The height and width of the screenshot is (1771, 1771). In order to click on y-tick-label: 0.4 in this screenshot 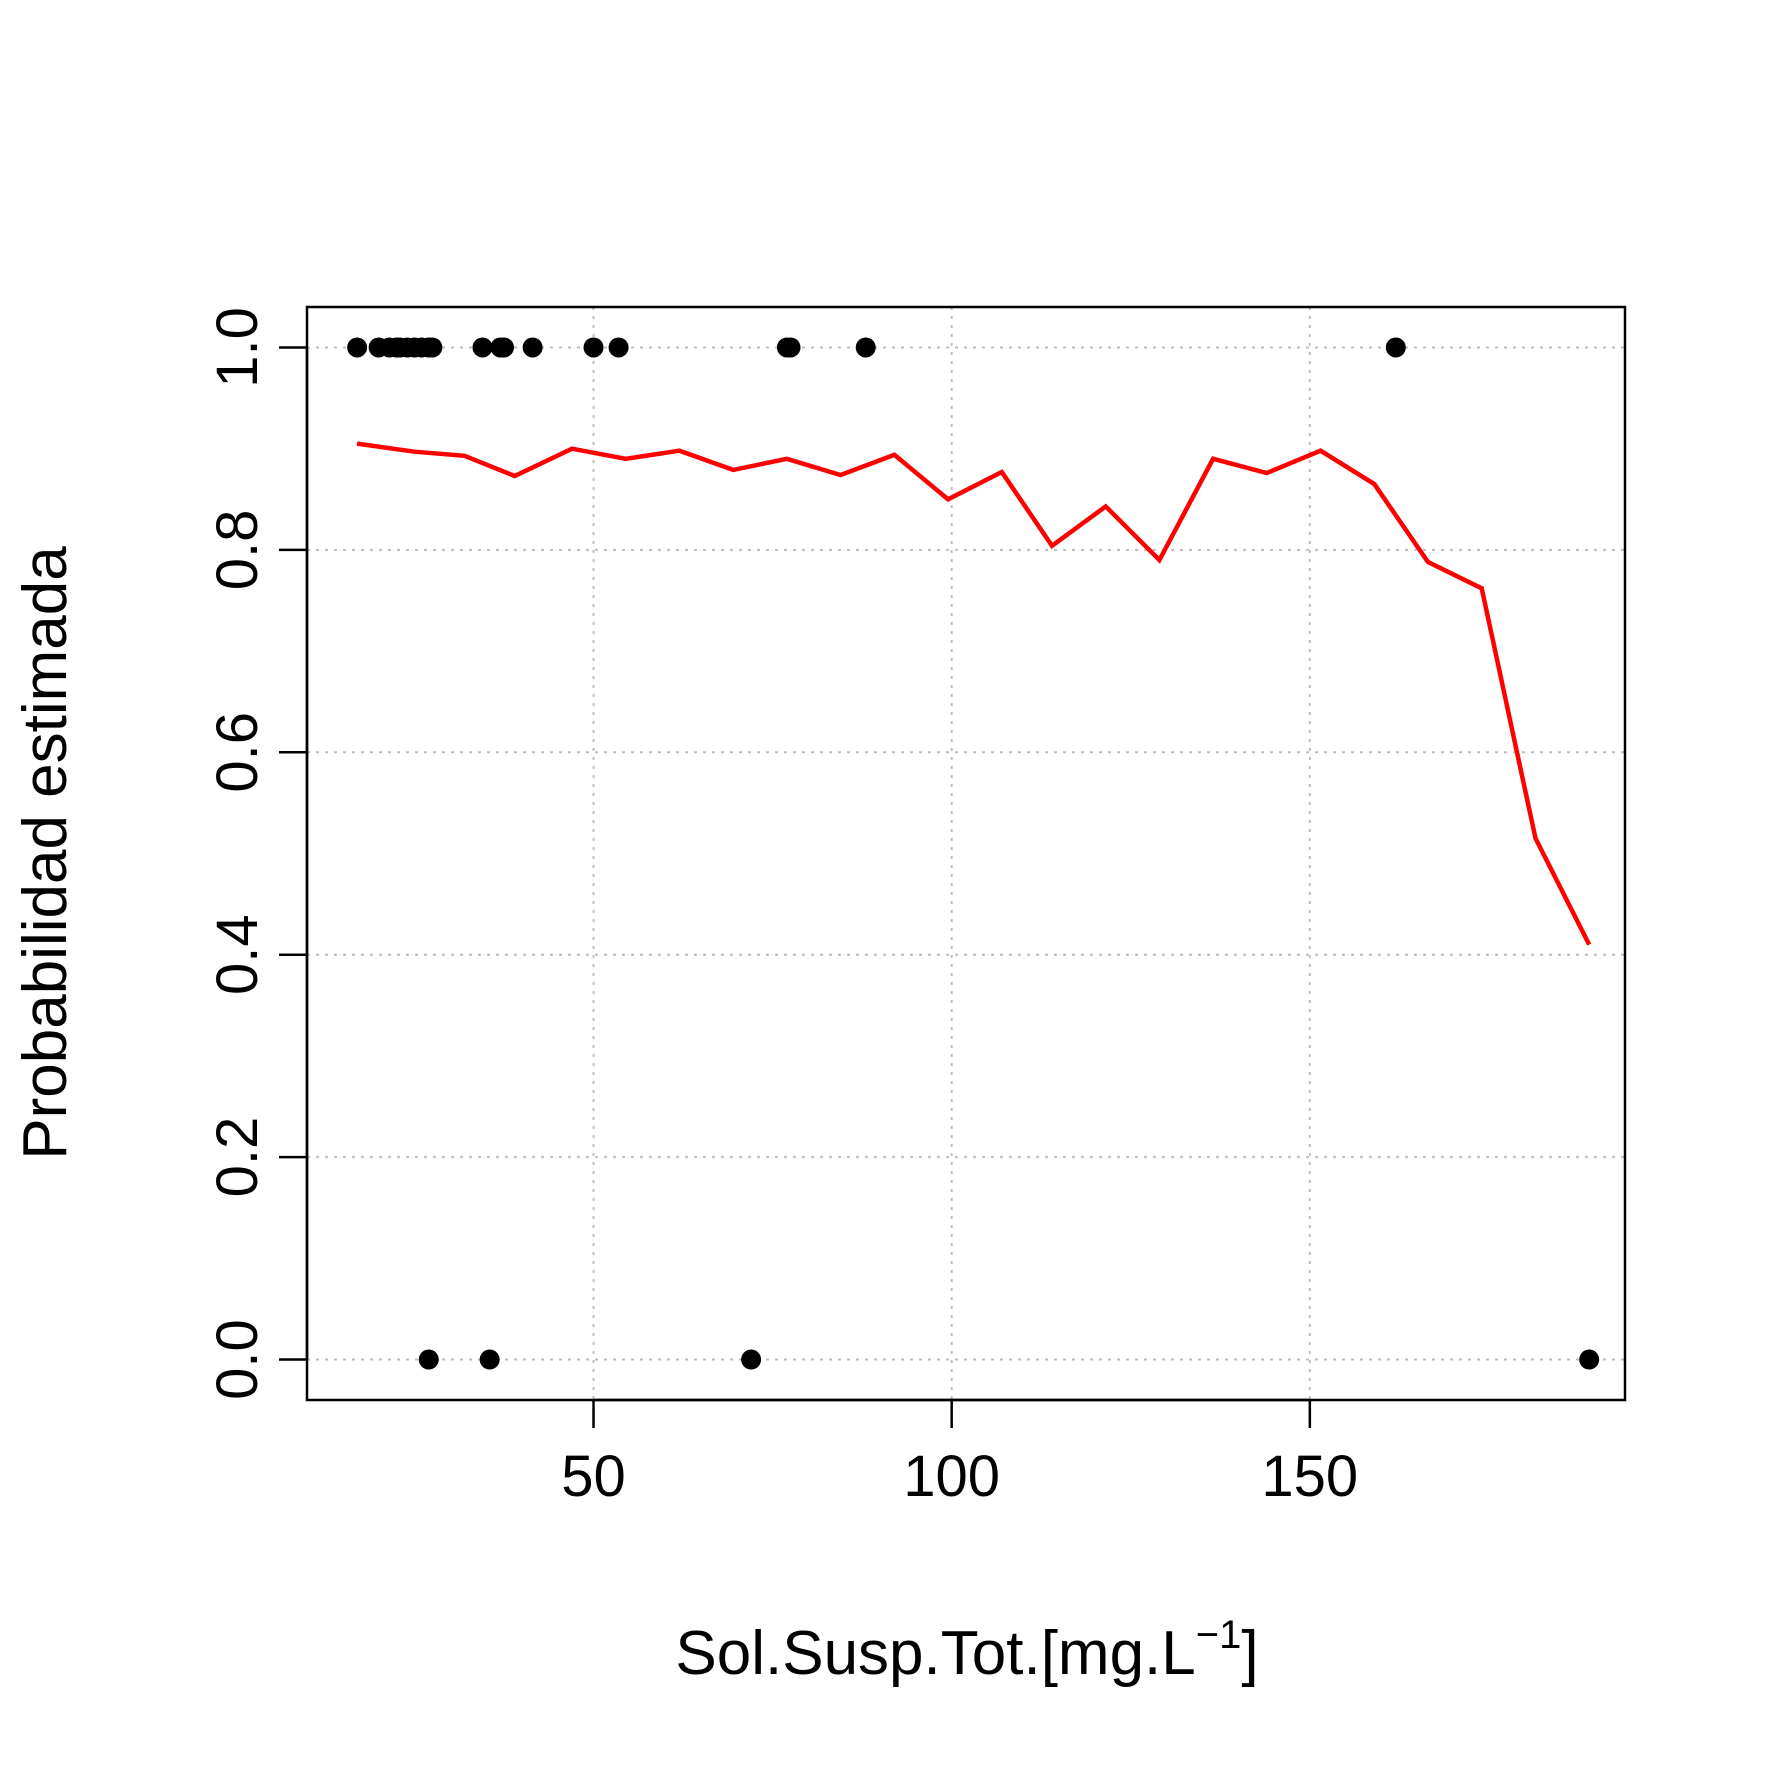, I will do `click(237, 954)`.